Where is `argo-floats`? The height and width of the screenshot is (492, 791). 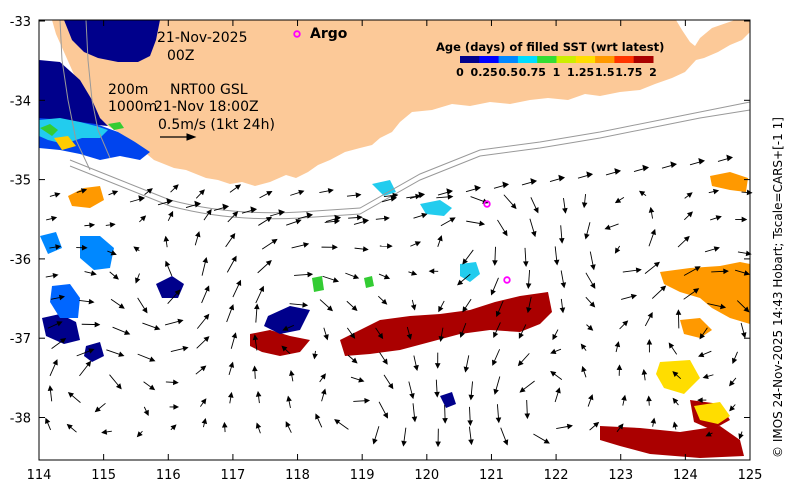
argo-floats is located at coordinates (402, 157).